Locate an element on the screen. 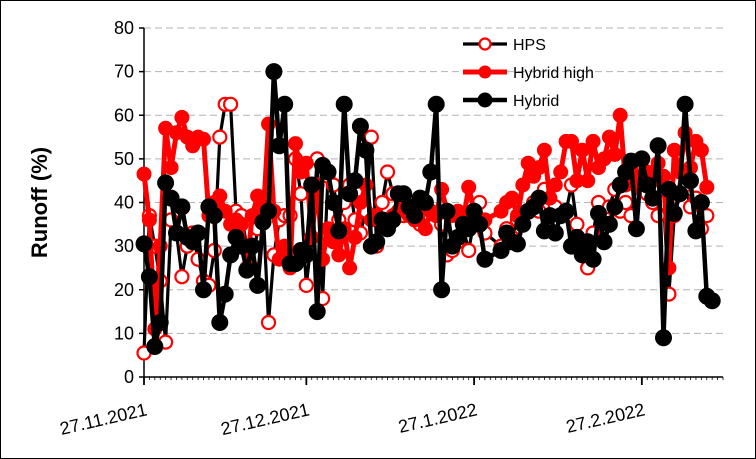  legend-label: Hybrid high is located at coordinates (553, 73).